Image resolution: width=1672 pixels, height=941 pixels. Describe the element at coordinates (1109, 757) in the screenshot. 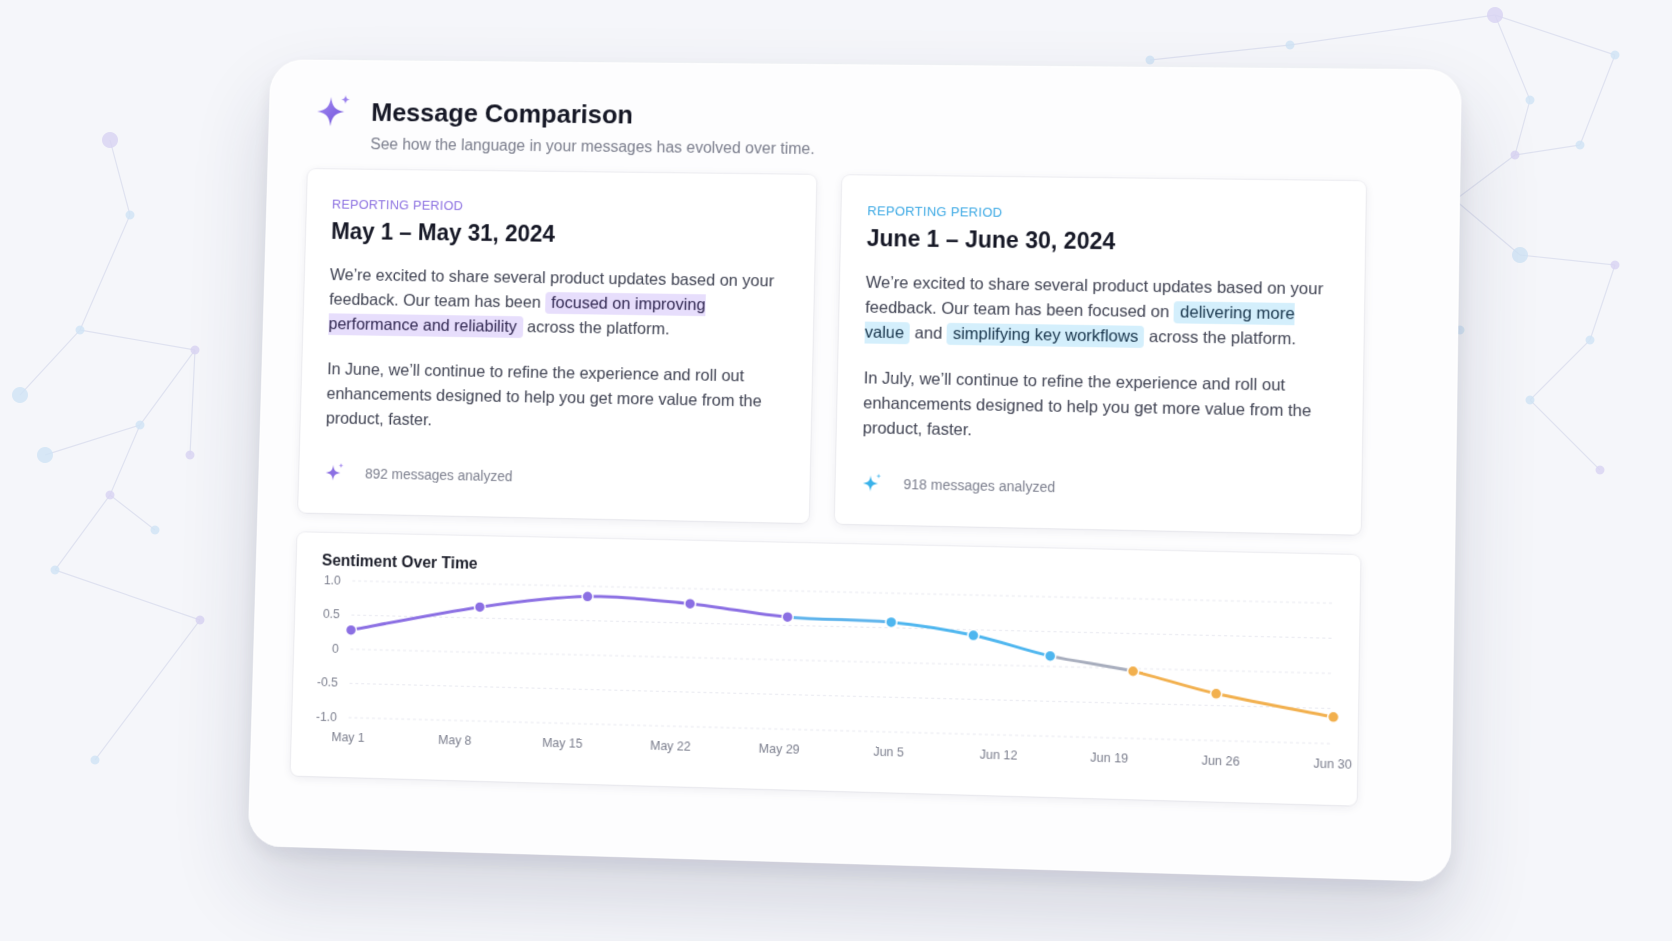

I see `x-tick-label: Jun 19` at that location.